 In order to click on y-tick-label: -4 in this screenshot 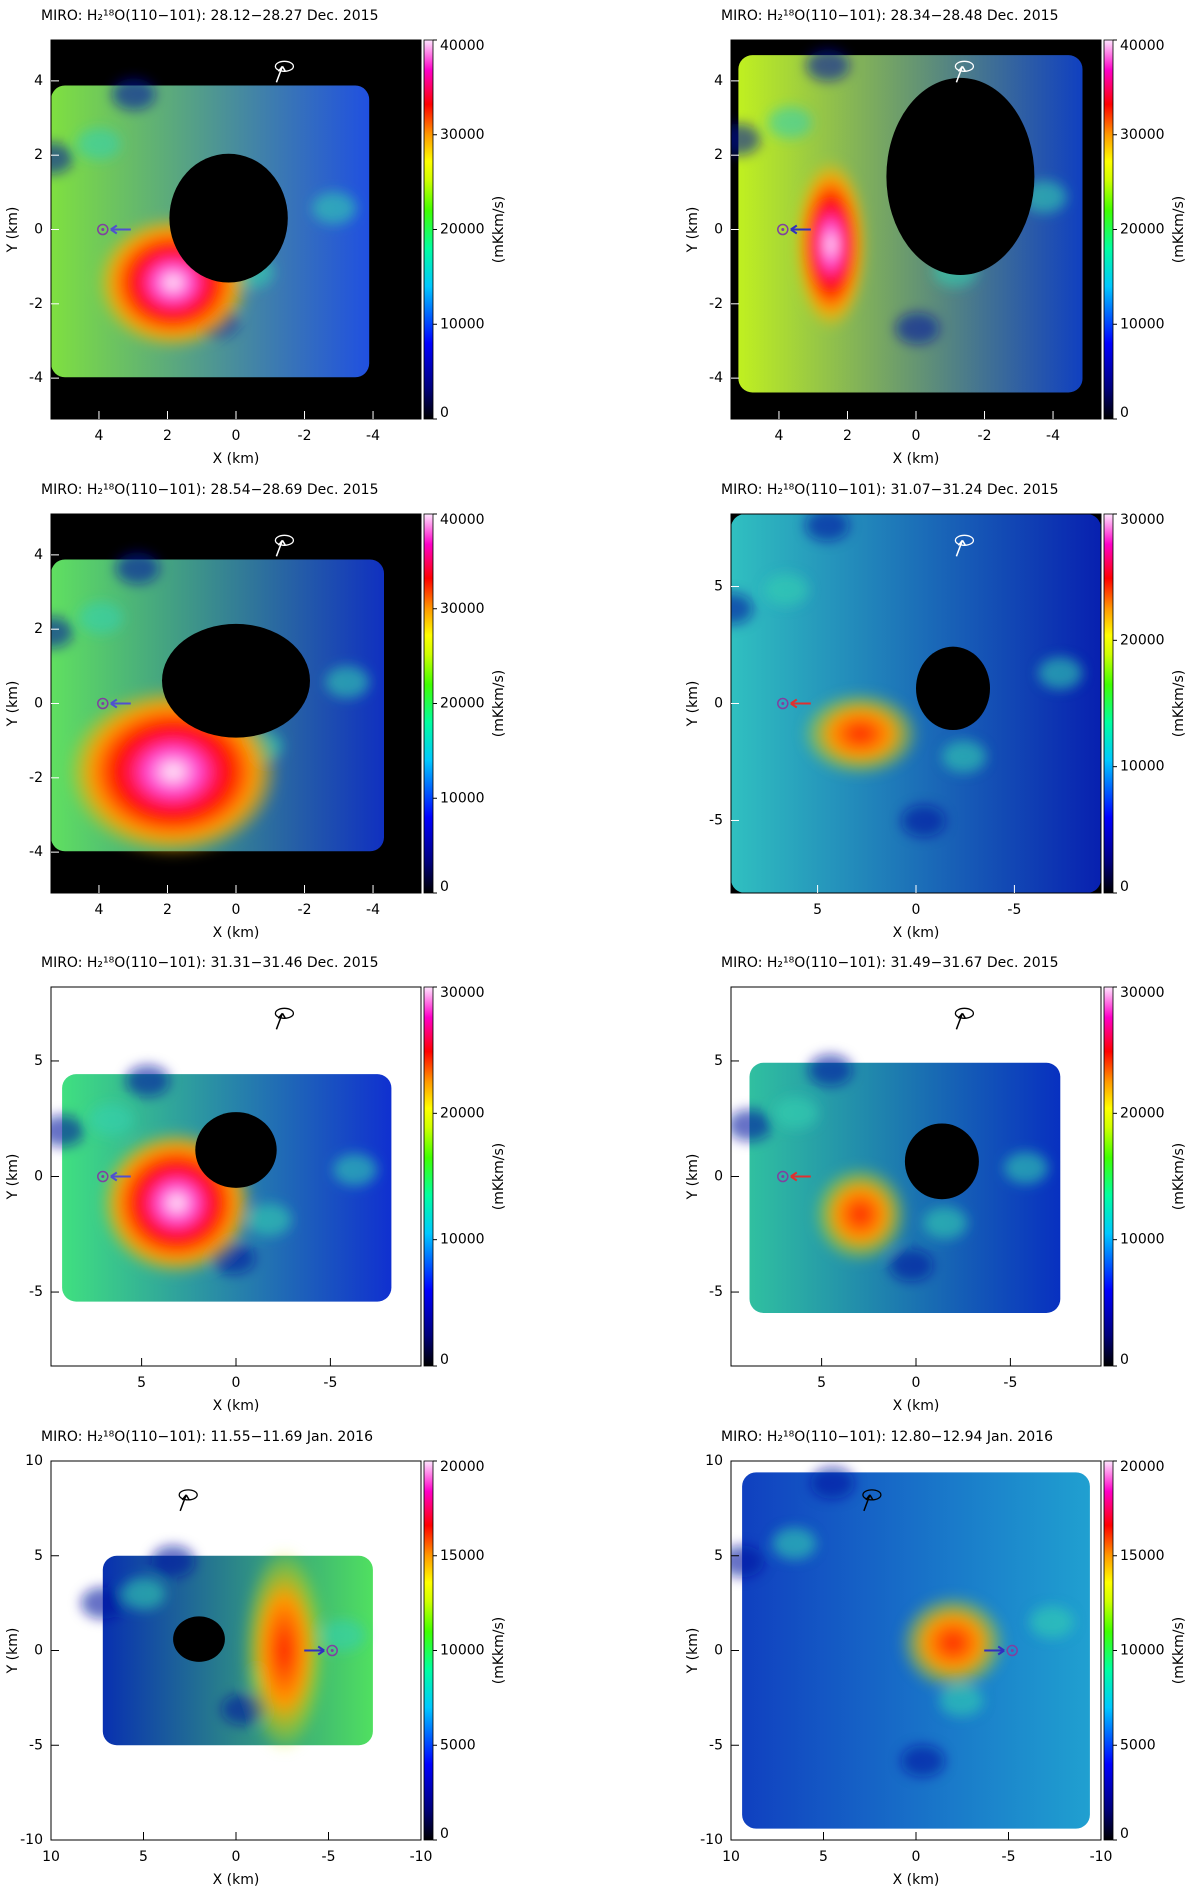, I will do `click(36, 378)`.